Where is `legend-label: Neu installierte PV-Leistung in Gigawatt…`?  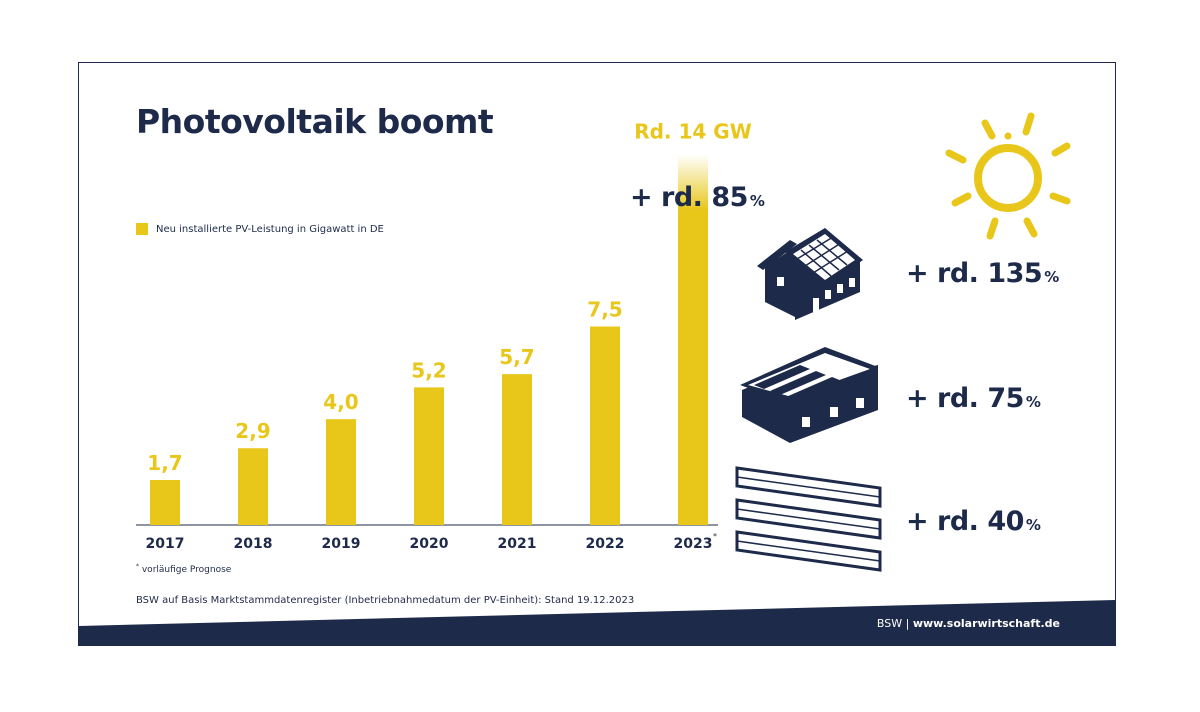
legend-label: Neu installierte PV-Leistung in Gigawatt… is located at coordinates (270, 229).